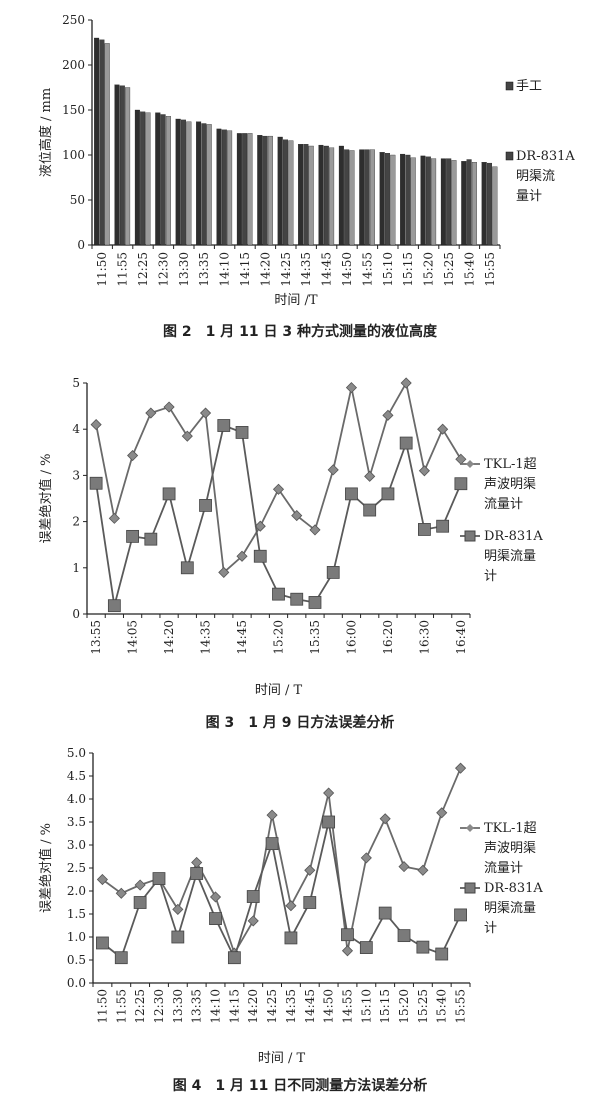 This screenshot has width=600, height=1096. I want to click on y-tick-label: 0.0, so click(76, 983).